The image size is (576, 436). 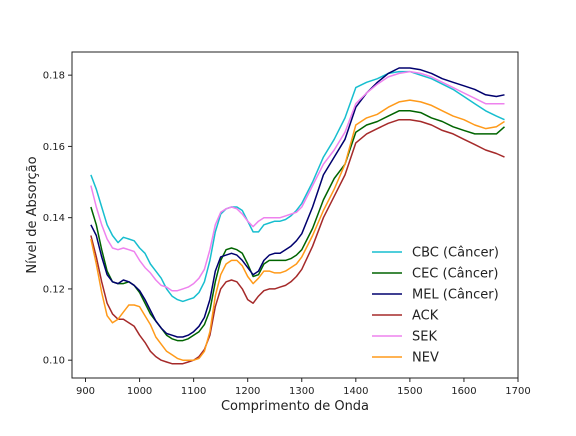 I want to click on x-tick-label: 1400, so click(x=355, y=391).